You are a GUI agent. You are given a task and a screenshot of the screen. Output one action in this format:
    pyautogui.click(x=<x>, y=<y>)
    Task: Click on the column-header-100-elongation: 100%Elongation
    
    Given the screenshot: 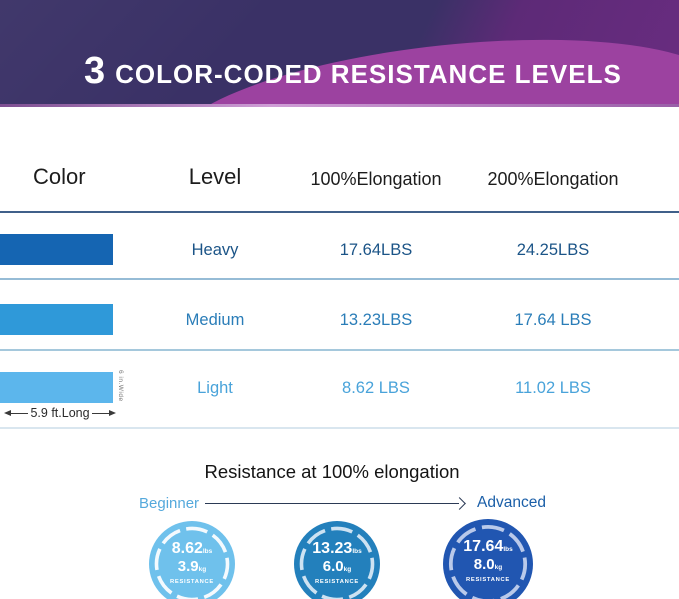 What is the action you would take?
    pyautogui.click(x=376, y=179)
    